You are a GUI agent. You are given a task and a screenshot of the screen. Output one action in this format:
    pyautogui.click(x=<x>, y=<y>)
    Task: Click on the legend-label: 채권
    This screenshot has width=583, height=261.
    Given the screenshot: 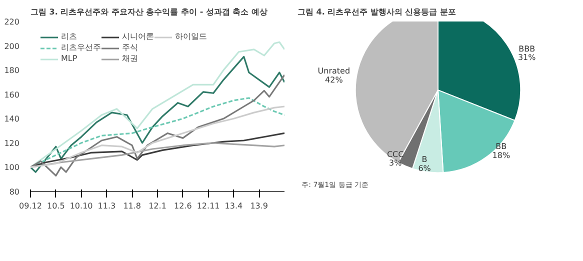 What is the action you would take?
    pyautogui.click(x=130, y=58)
    